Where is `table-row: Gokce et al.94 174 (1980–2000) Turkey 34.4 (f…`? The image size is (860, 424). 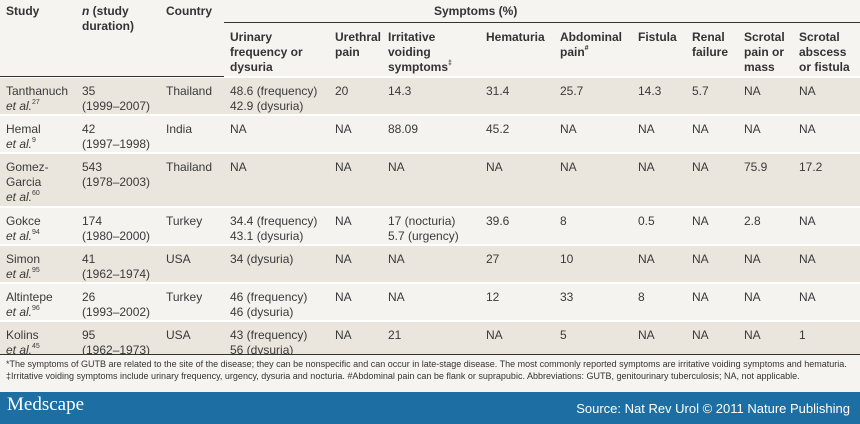
table-row: Gokce et al.94 174 (1980–2000) Turkey 34.4 (f… is located at coordinates (430, 225).